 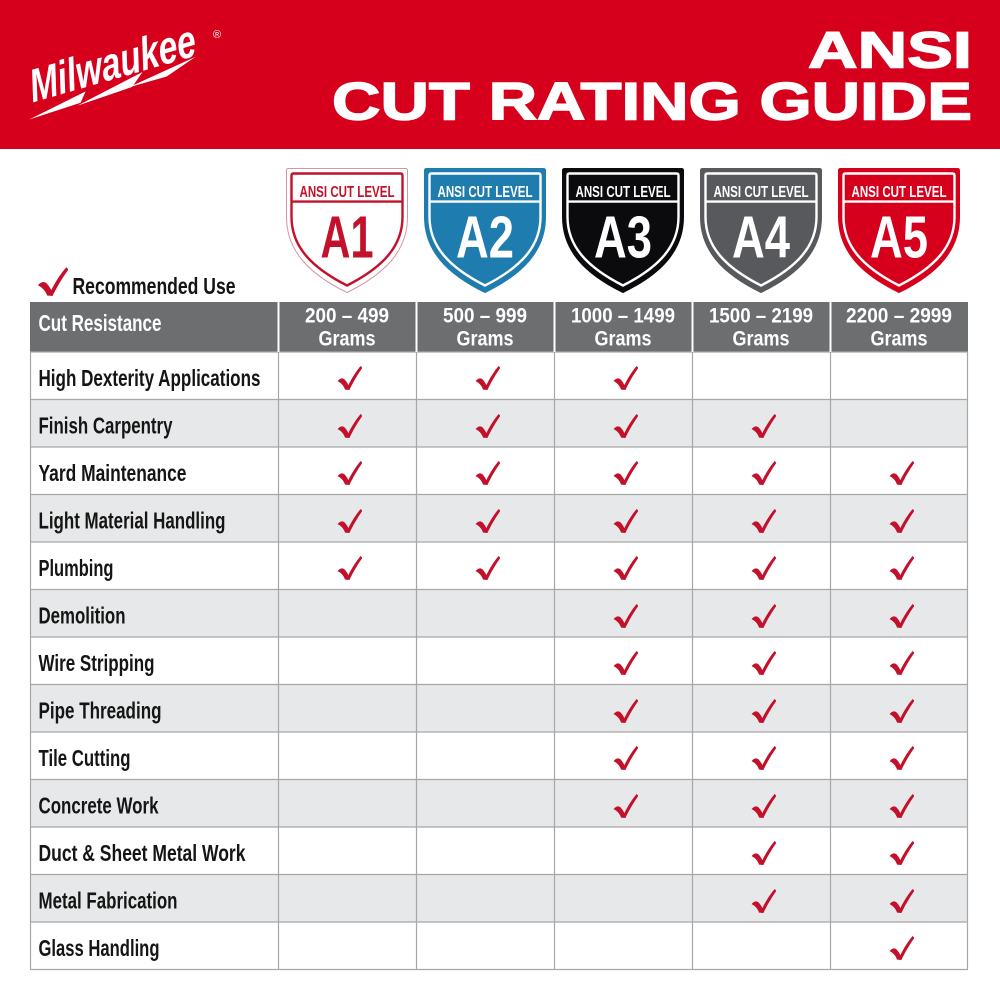 I want to click on svg-text: High Dexterity Applications, so click(x=150, y=378).